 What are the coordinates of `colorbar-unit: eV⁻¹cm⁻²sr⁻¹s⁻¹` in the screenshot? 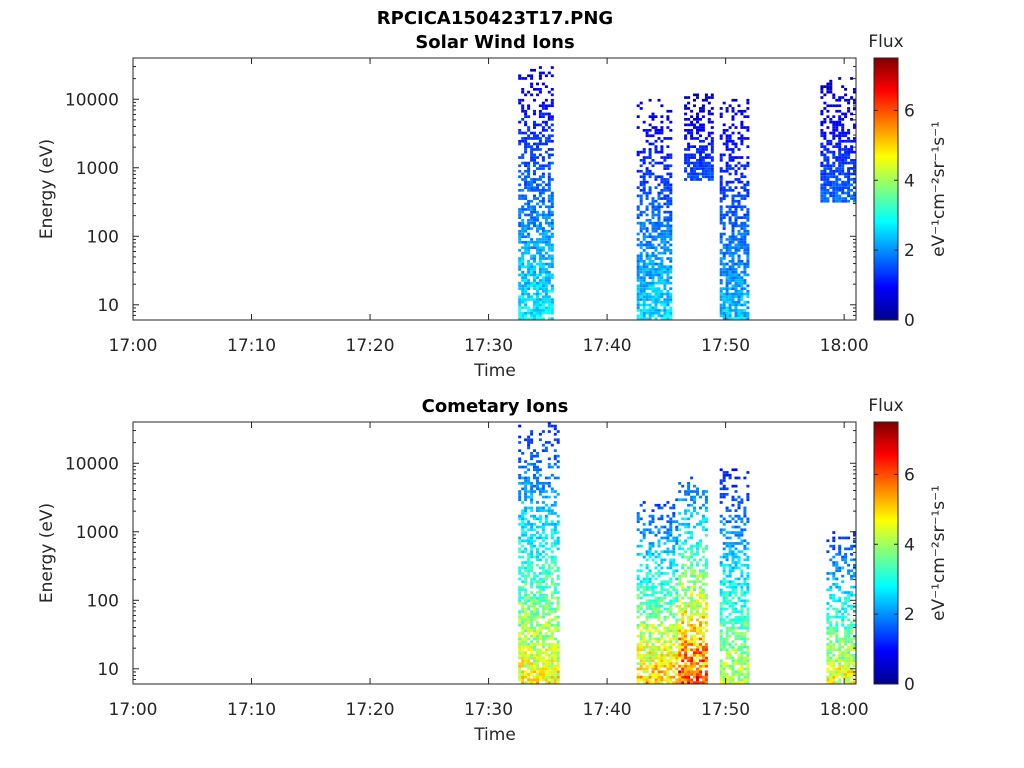 It's located at (939, 553).